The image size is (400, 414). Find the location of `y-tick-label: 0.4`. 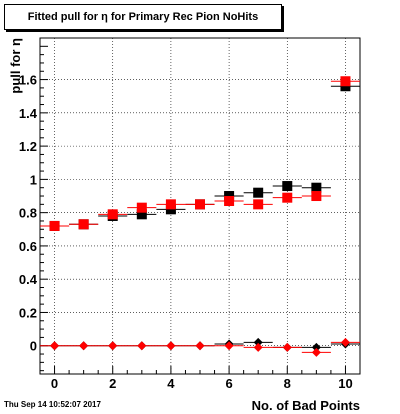

y-tick-label: 0.4 is located at coordinates (28, 279).